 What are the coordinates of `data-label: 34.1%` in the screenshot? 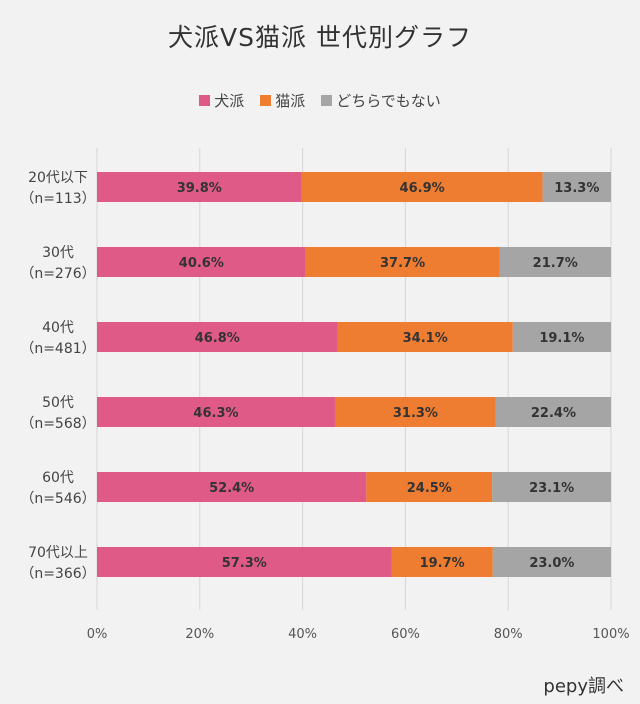 It's located at (425, 338).